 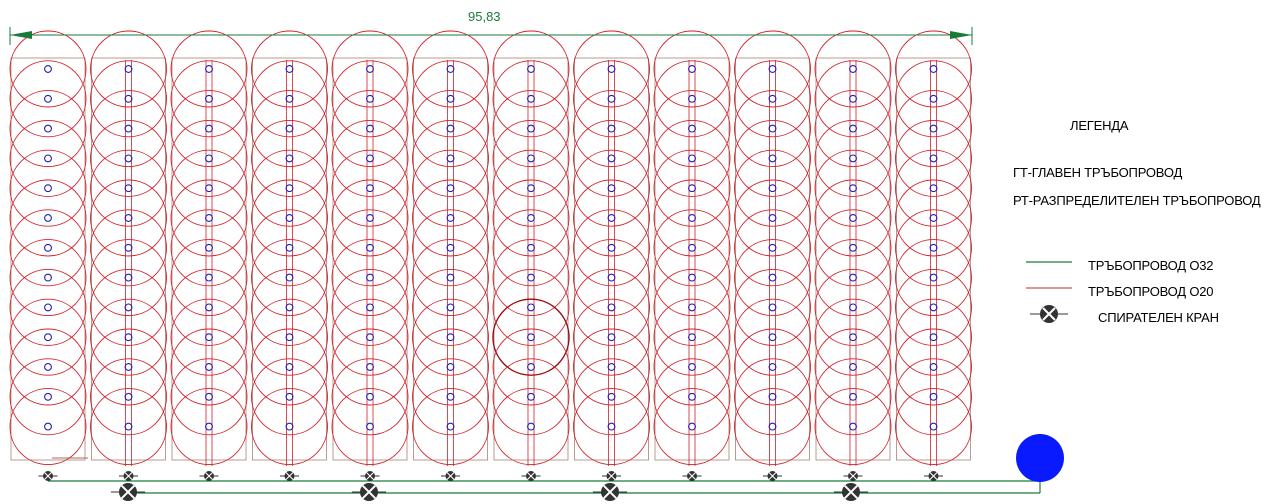 I want to click on legend-symbols, so click(x=1049, y=292).